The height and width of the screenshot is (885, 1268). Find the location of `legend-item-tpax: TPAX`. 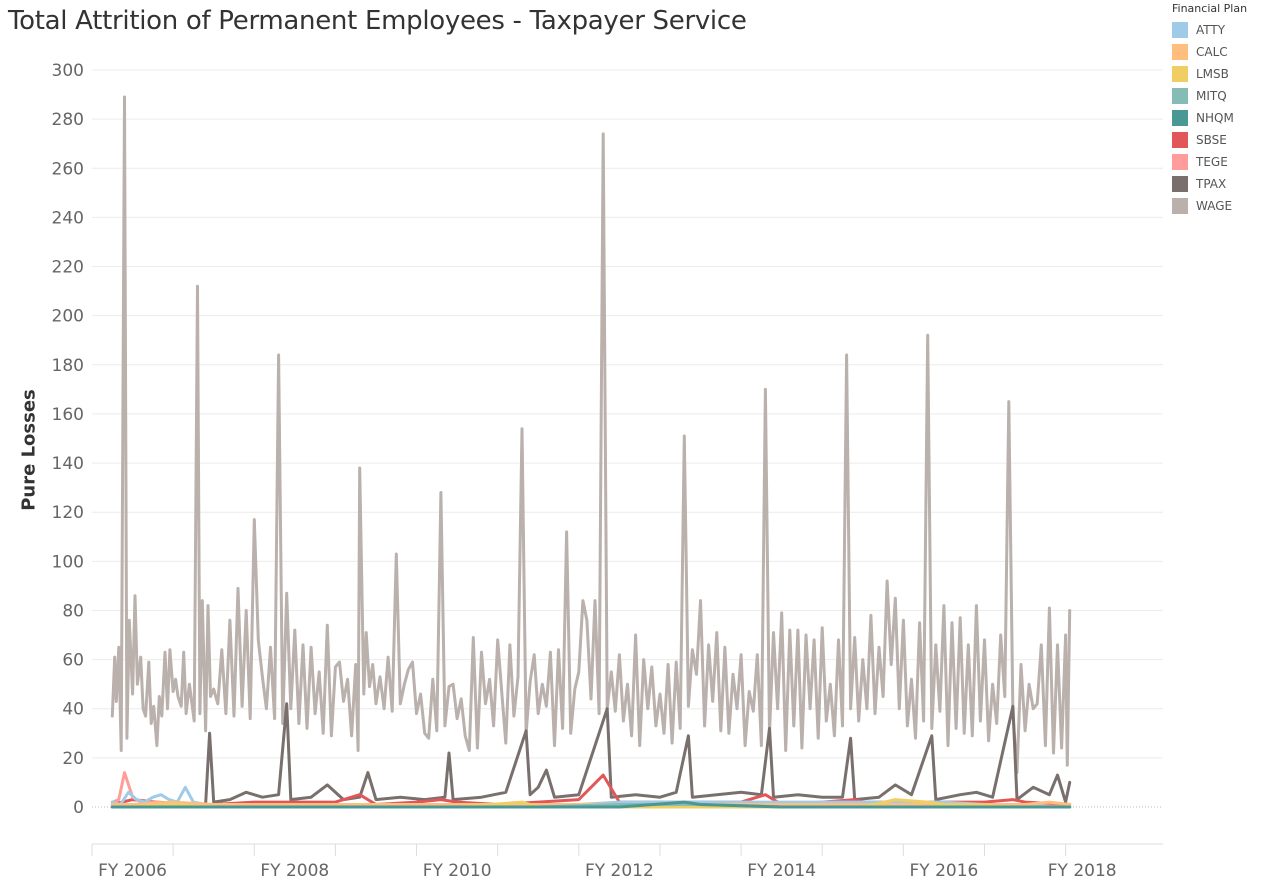

legend-item-tpax: TPAX is located at coordinates (1219, 184).